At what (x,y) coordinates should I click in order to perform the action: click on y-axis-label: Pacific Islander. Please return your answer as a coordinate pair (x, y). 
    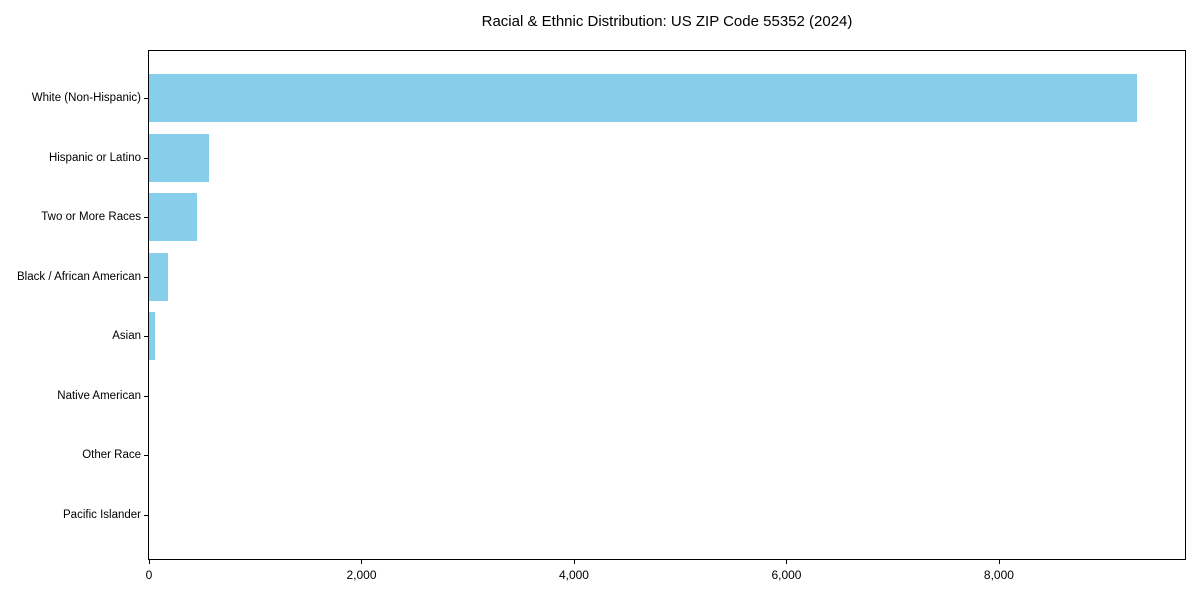
    Looking at the image, I should click on (102, 515).